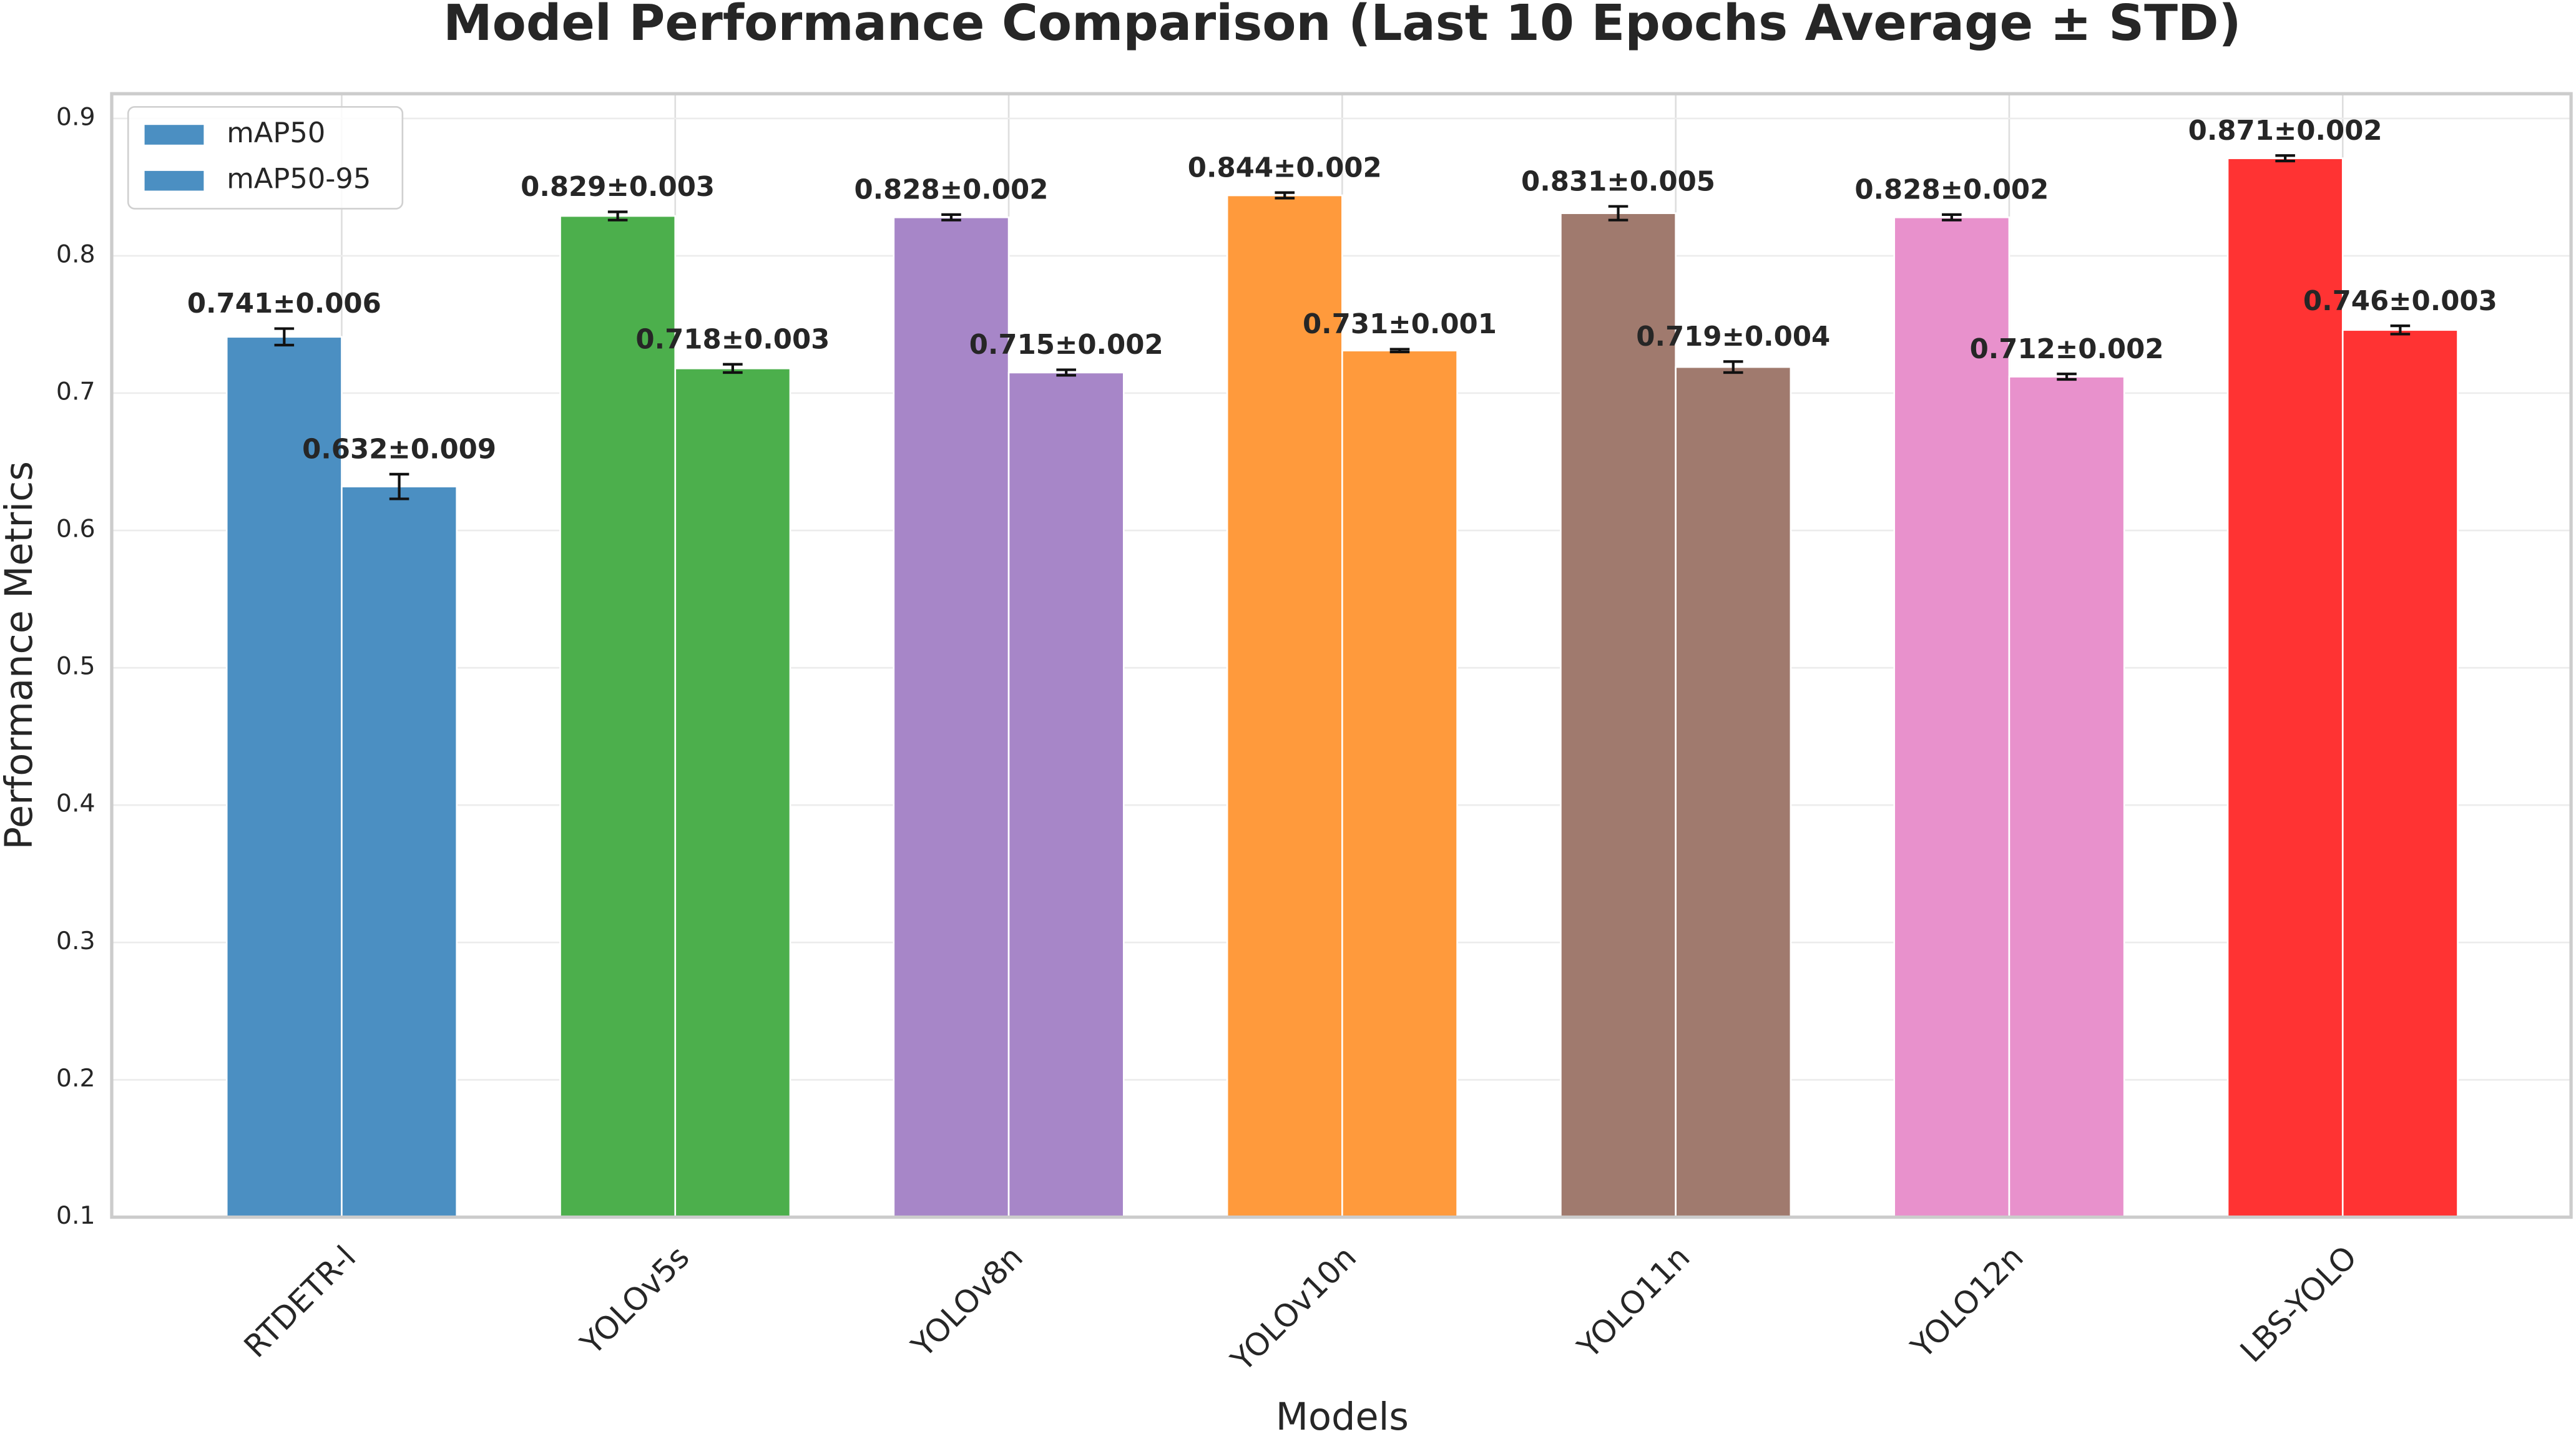 The image size is (2576, 1439). I want to click on data-label: 0.871±0.002, so click(2285, 131).